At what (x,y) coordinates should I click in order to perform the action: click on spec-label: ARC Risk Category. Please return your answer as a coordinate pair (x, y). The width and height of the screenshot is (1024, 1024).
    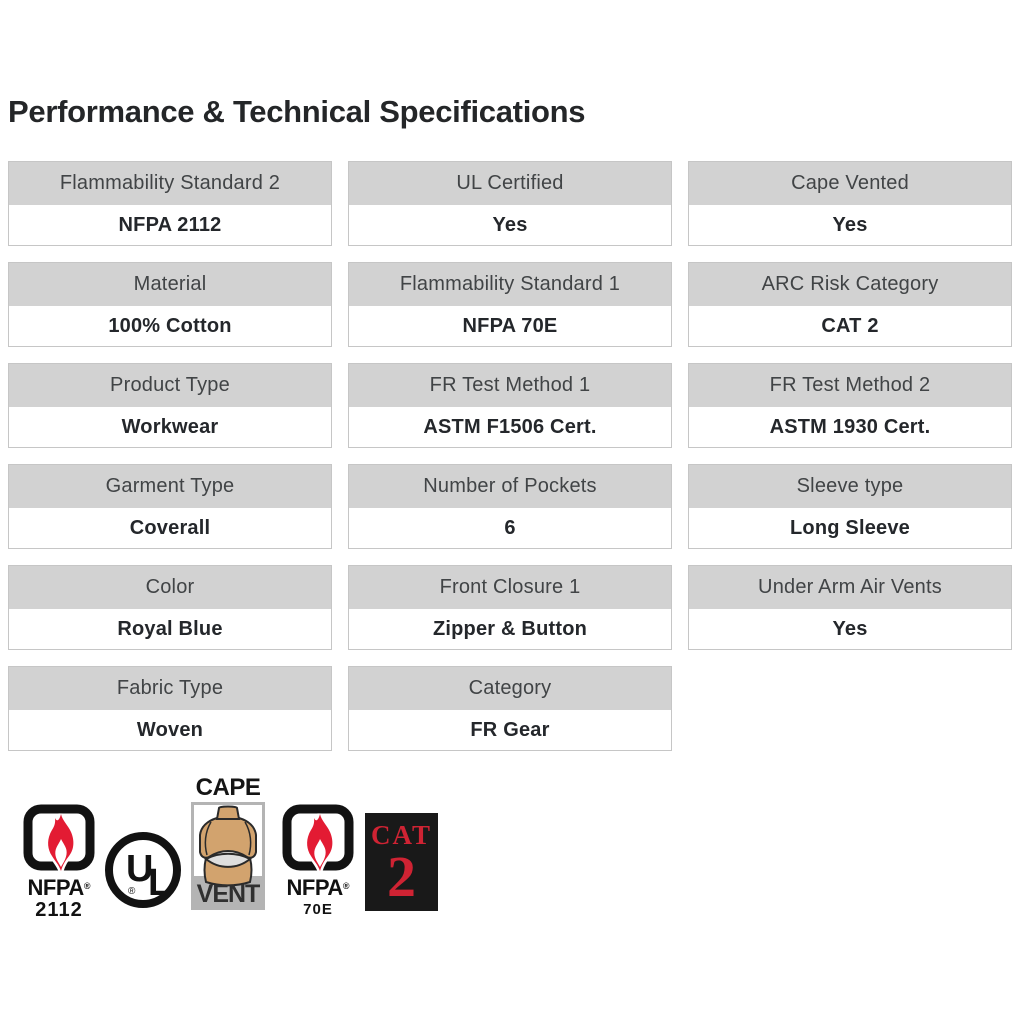
    Looking at the image, I should click on (850, 284).